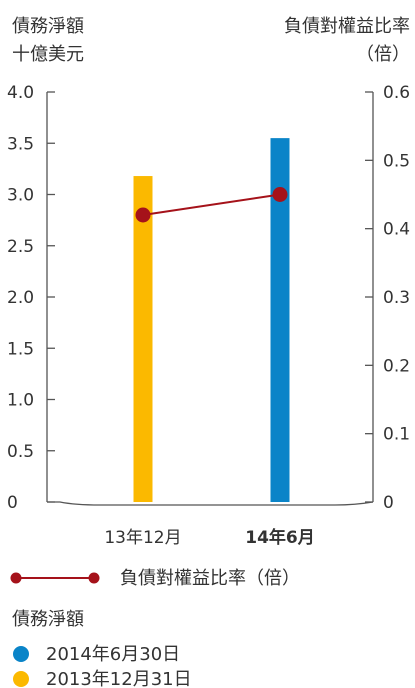 The height and width of the screenshot is (688, 415). I want to click on category-label: 14年6月, so click(280, 537).